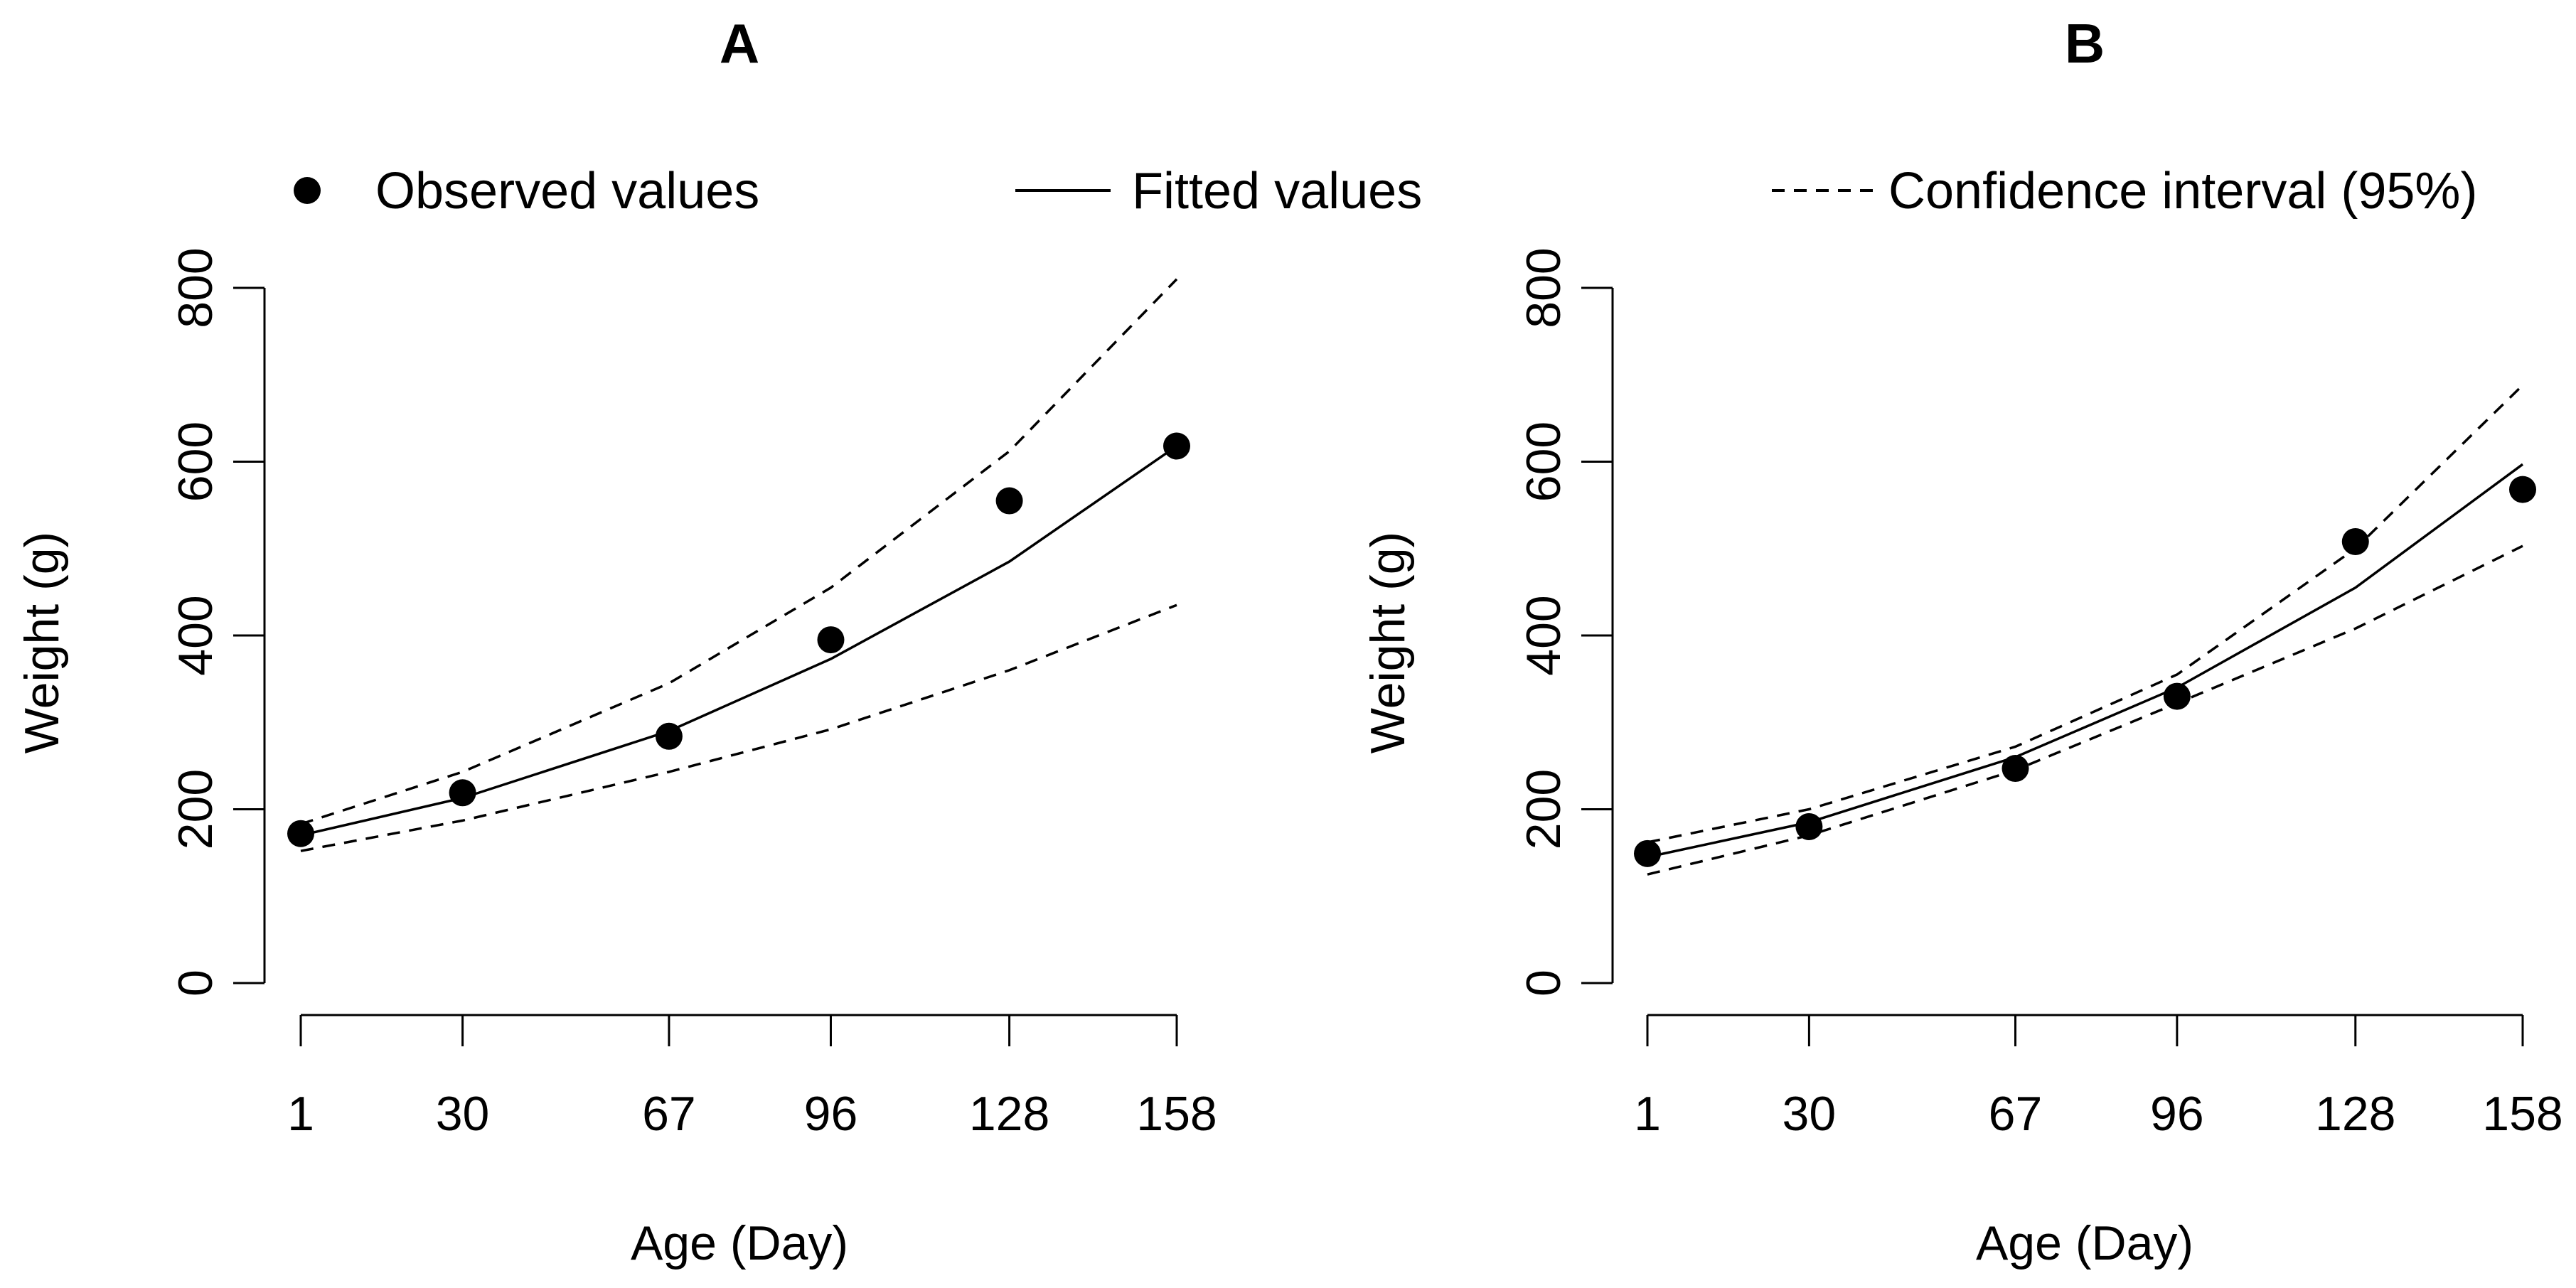  What do you see at coordinates (2182, 191) in the screenshot?
I see `legend-ci-label: Confidence interval (95%)` at bounding box center [2182, 191].